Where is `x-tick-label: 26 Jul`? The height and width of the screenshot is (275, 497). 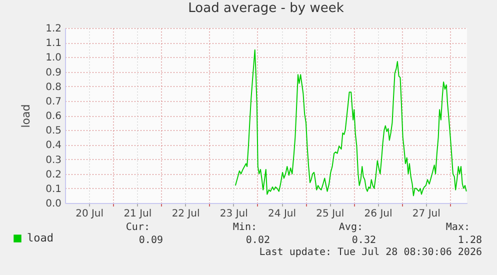
x-tick-label: 26 Jul is located at coordinates (378, 214).